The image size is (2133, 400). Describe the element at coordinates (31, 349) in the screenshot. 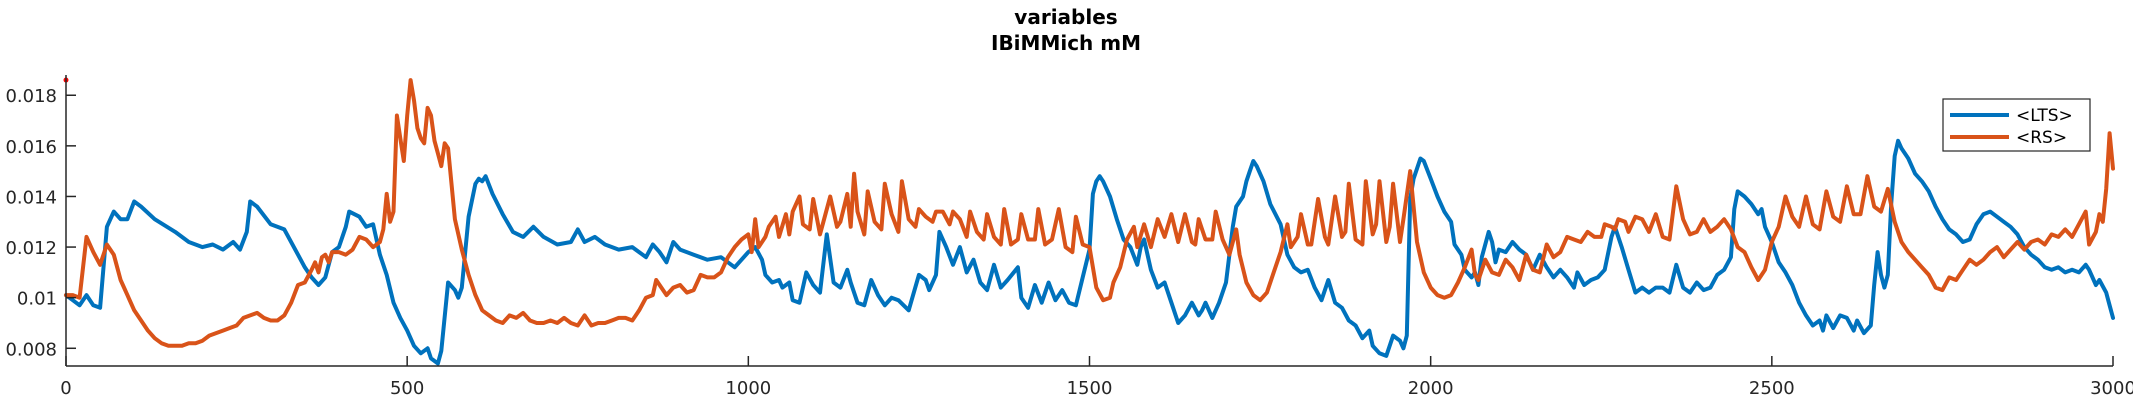

I see `y-tick-label: 0.008` at that location.